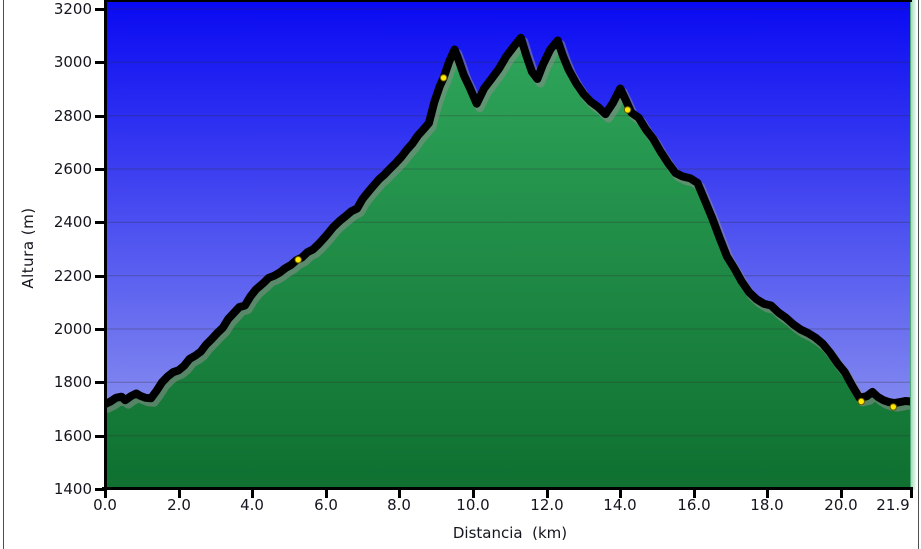 The image size is (921, 549). I want to click on x-axis-tick-label: 18.0, so click(767, 505).